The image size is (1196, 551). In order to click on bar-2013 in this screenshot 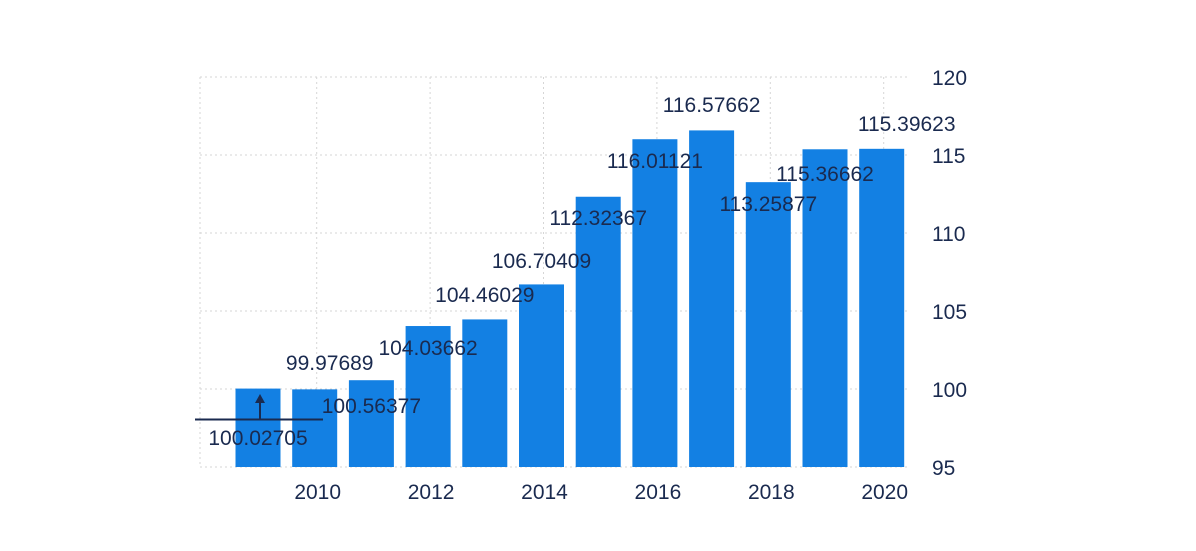, I will do `click(485, 393)`.